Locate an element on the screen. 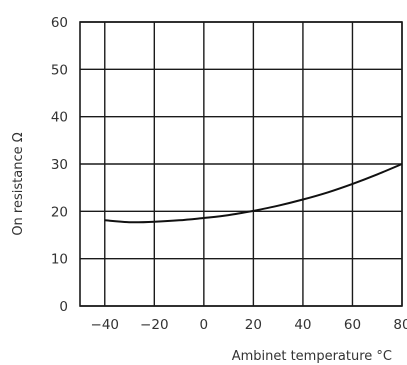  x-tick-label: 20 is located at coordinates (253, 325).